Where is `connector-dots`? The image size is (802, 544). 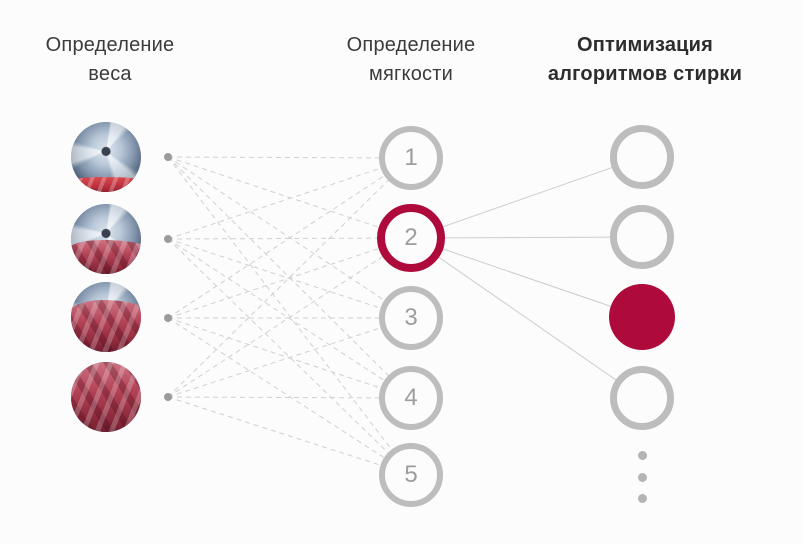 connector-dots is located at coordinates (168, 277).